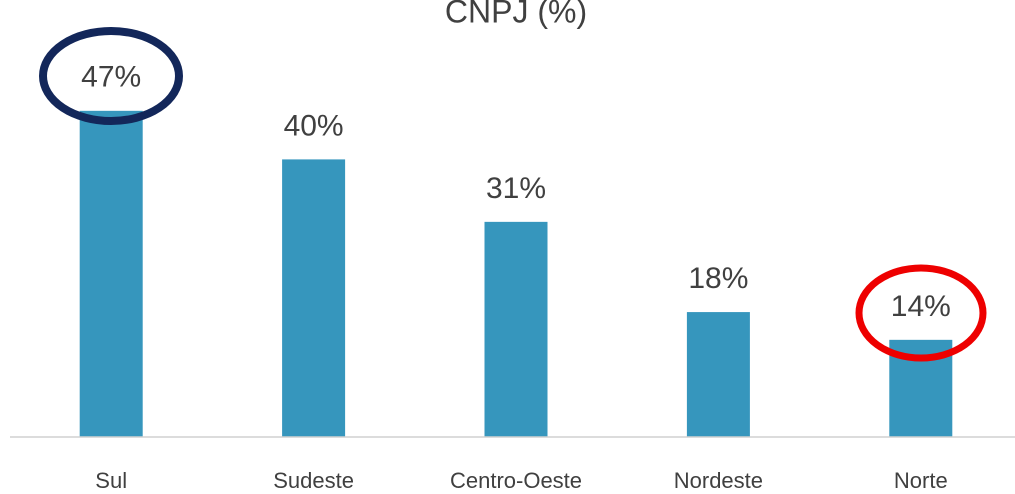 This screenshot has width=1015, height=494. I want to click on value-label: 40%, so click(314, 125).